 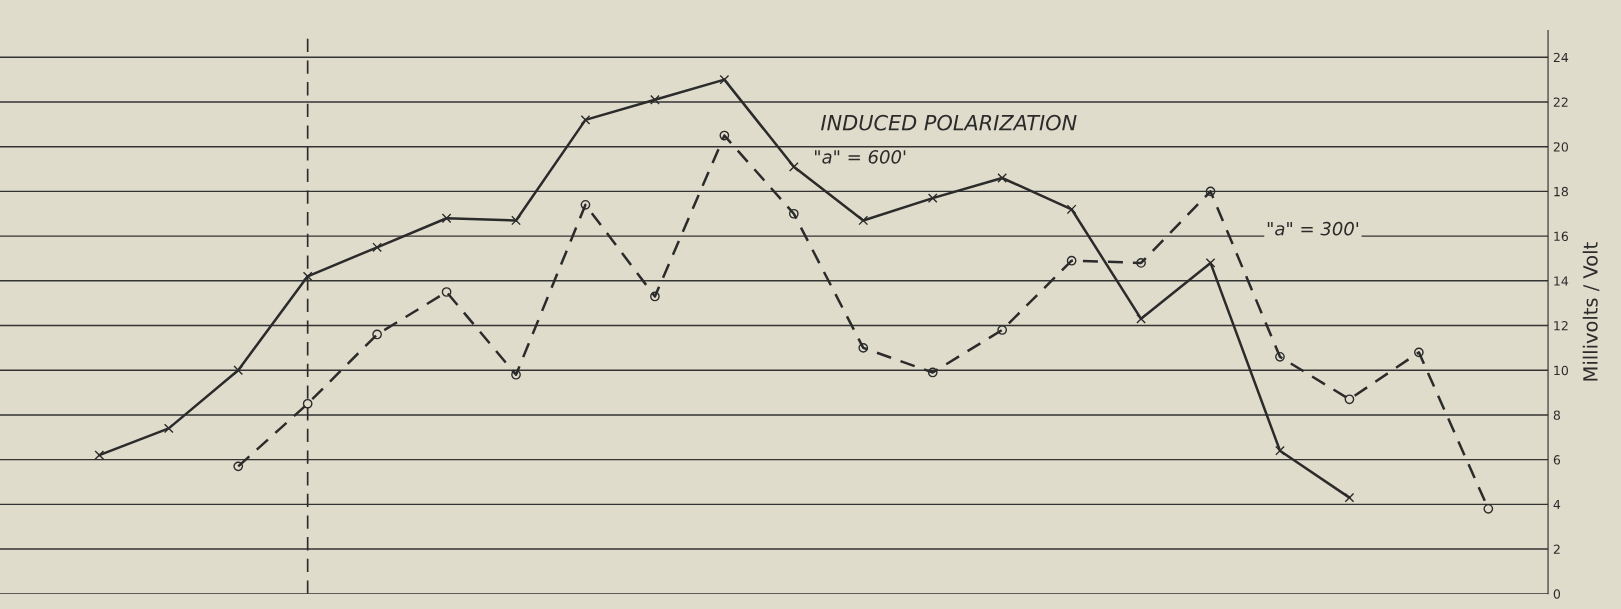 I want to click on y-tick-label: 6, so click(x=1557, y=460).